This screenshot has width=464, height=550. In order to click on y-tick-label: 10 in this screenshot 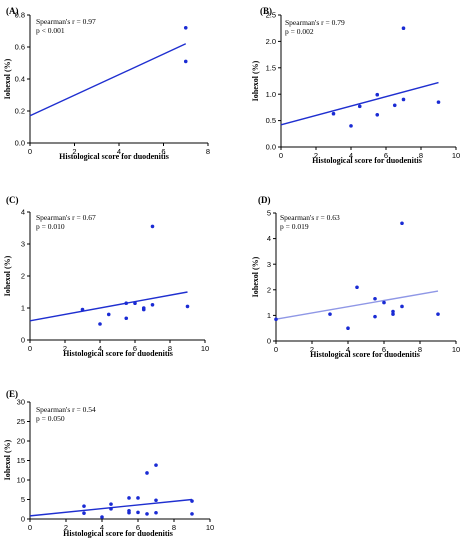, I will do `click(21, 480)`.